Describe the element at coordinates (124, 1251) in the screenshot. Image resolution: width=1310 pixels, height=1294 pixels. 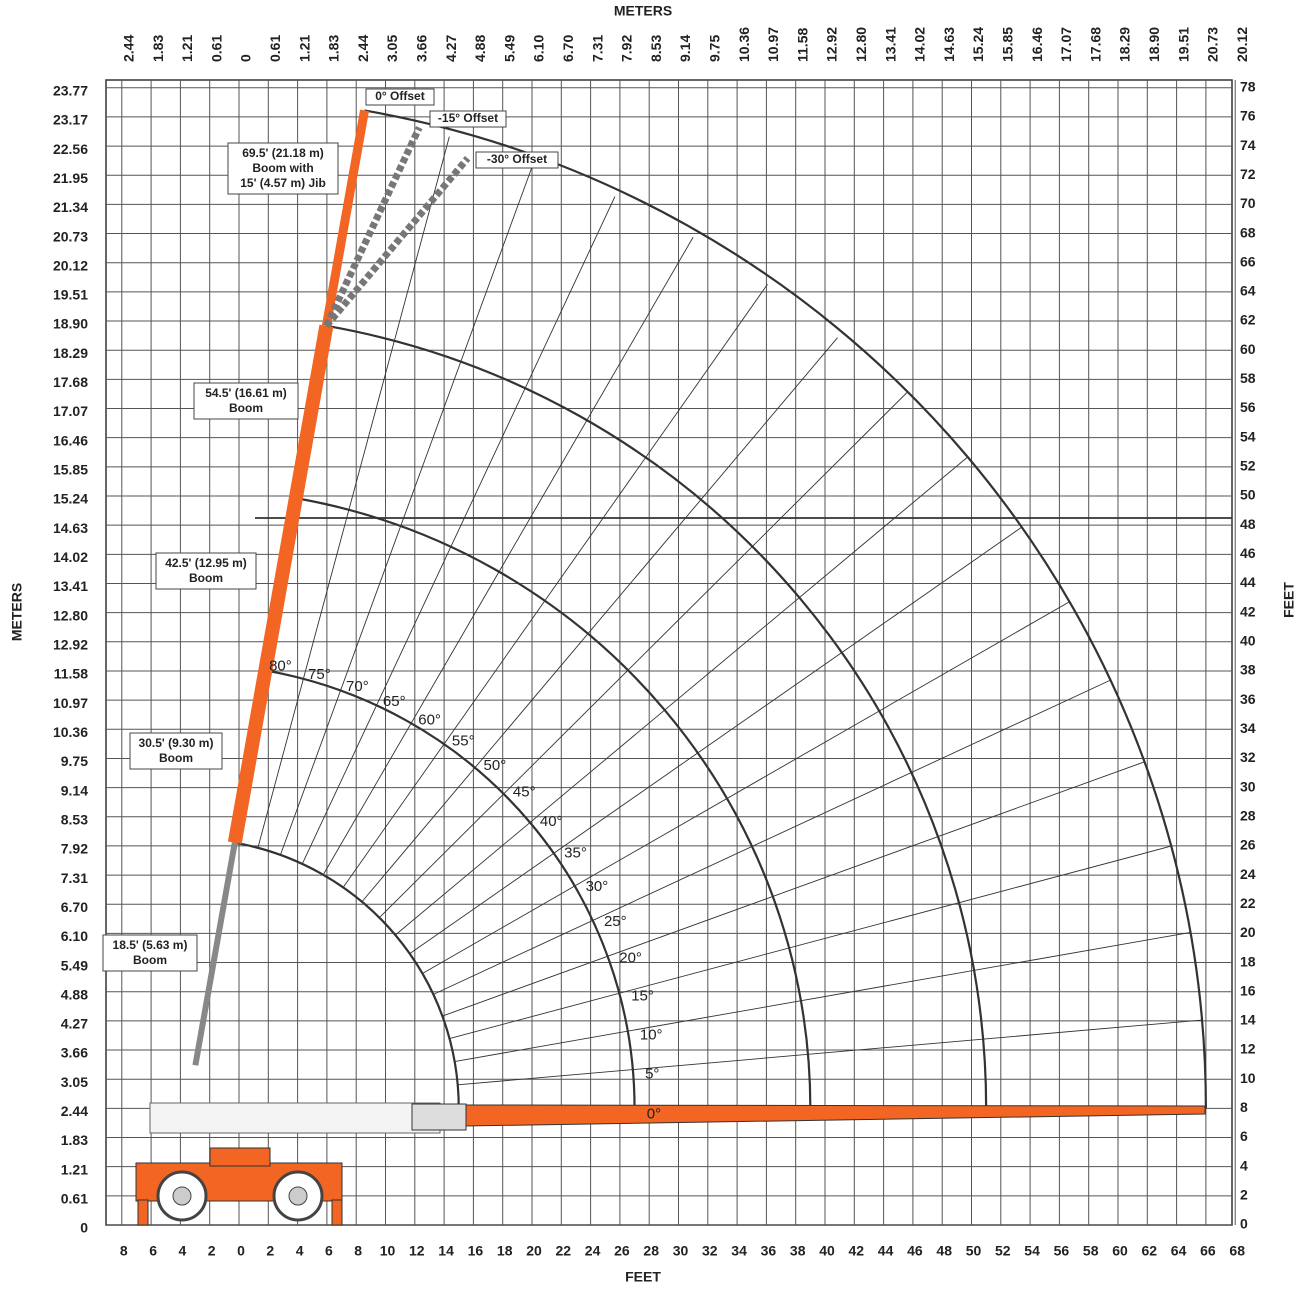
I see `bottom-tick-label: 8` at that location.